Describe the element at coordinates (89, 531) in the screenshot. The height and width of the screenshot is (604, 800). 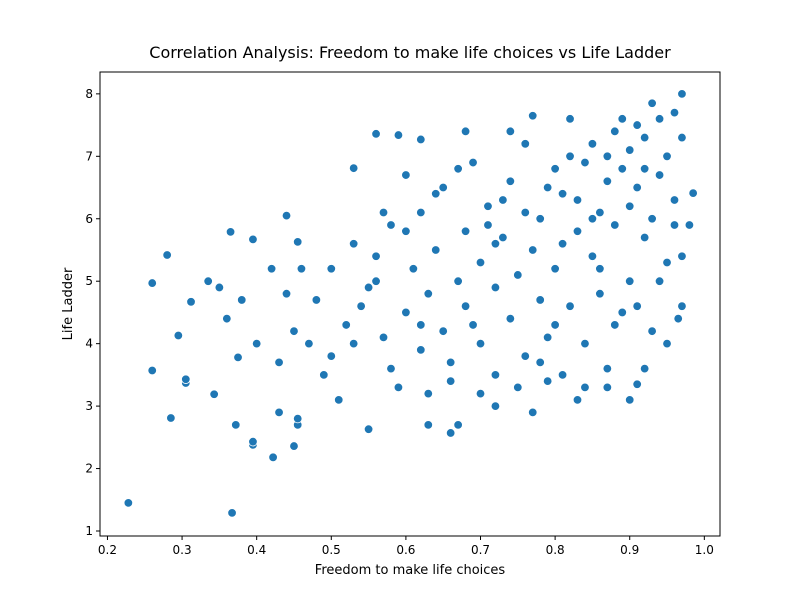
I see `y-tick-label: 1` at that location.